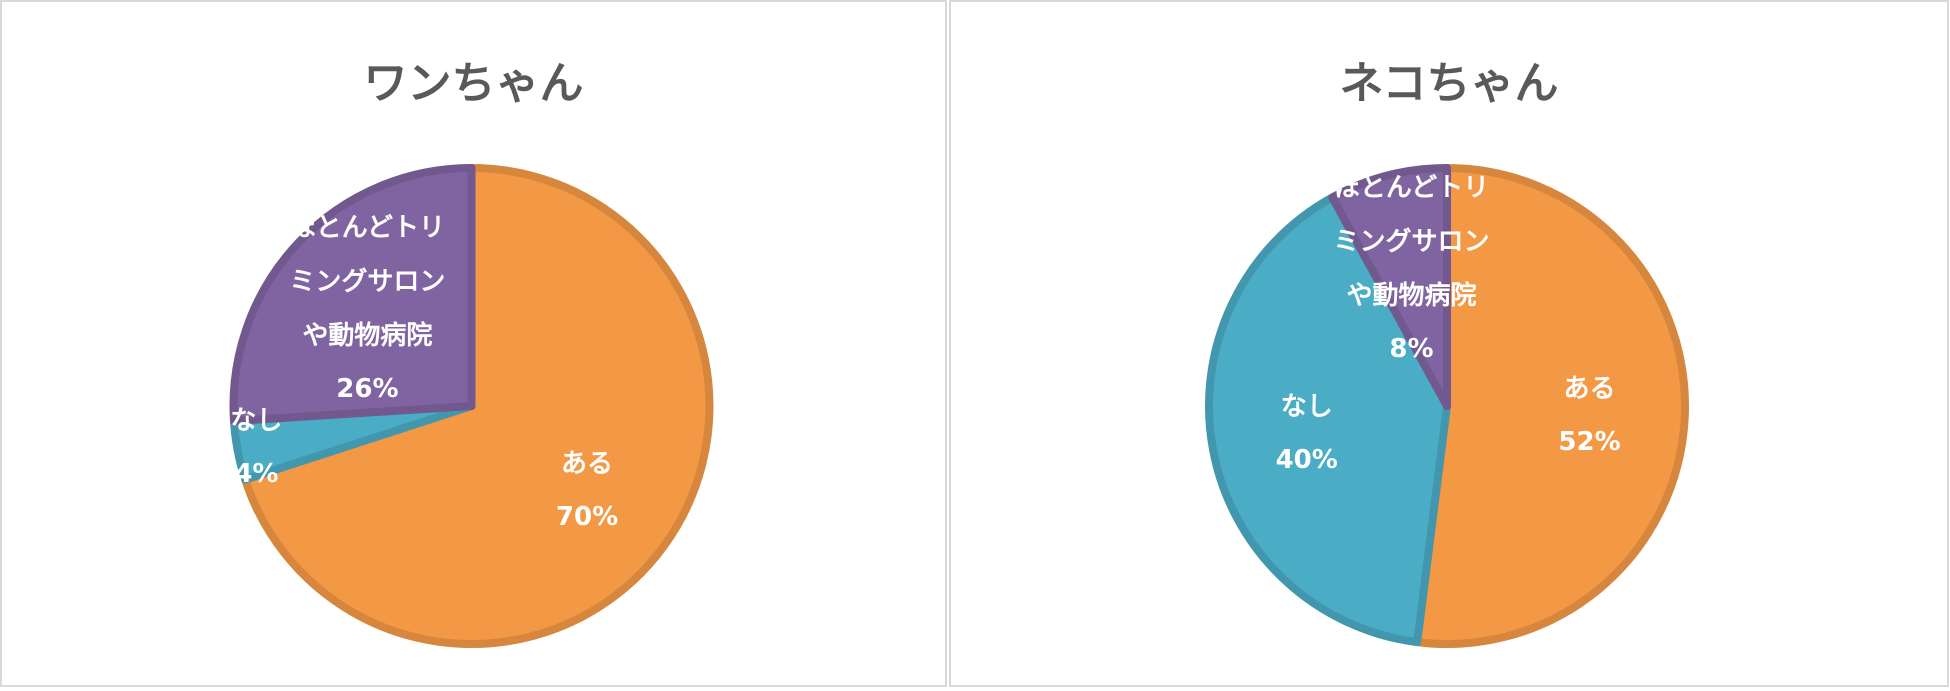 The image size is (1950, 691). Describe the element at coordinates (256, 474) in the screenshot. I see `data-label-value: 4%` at that location.